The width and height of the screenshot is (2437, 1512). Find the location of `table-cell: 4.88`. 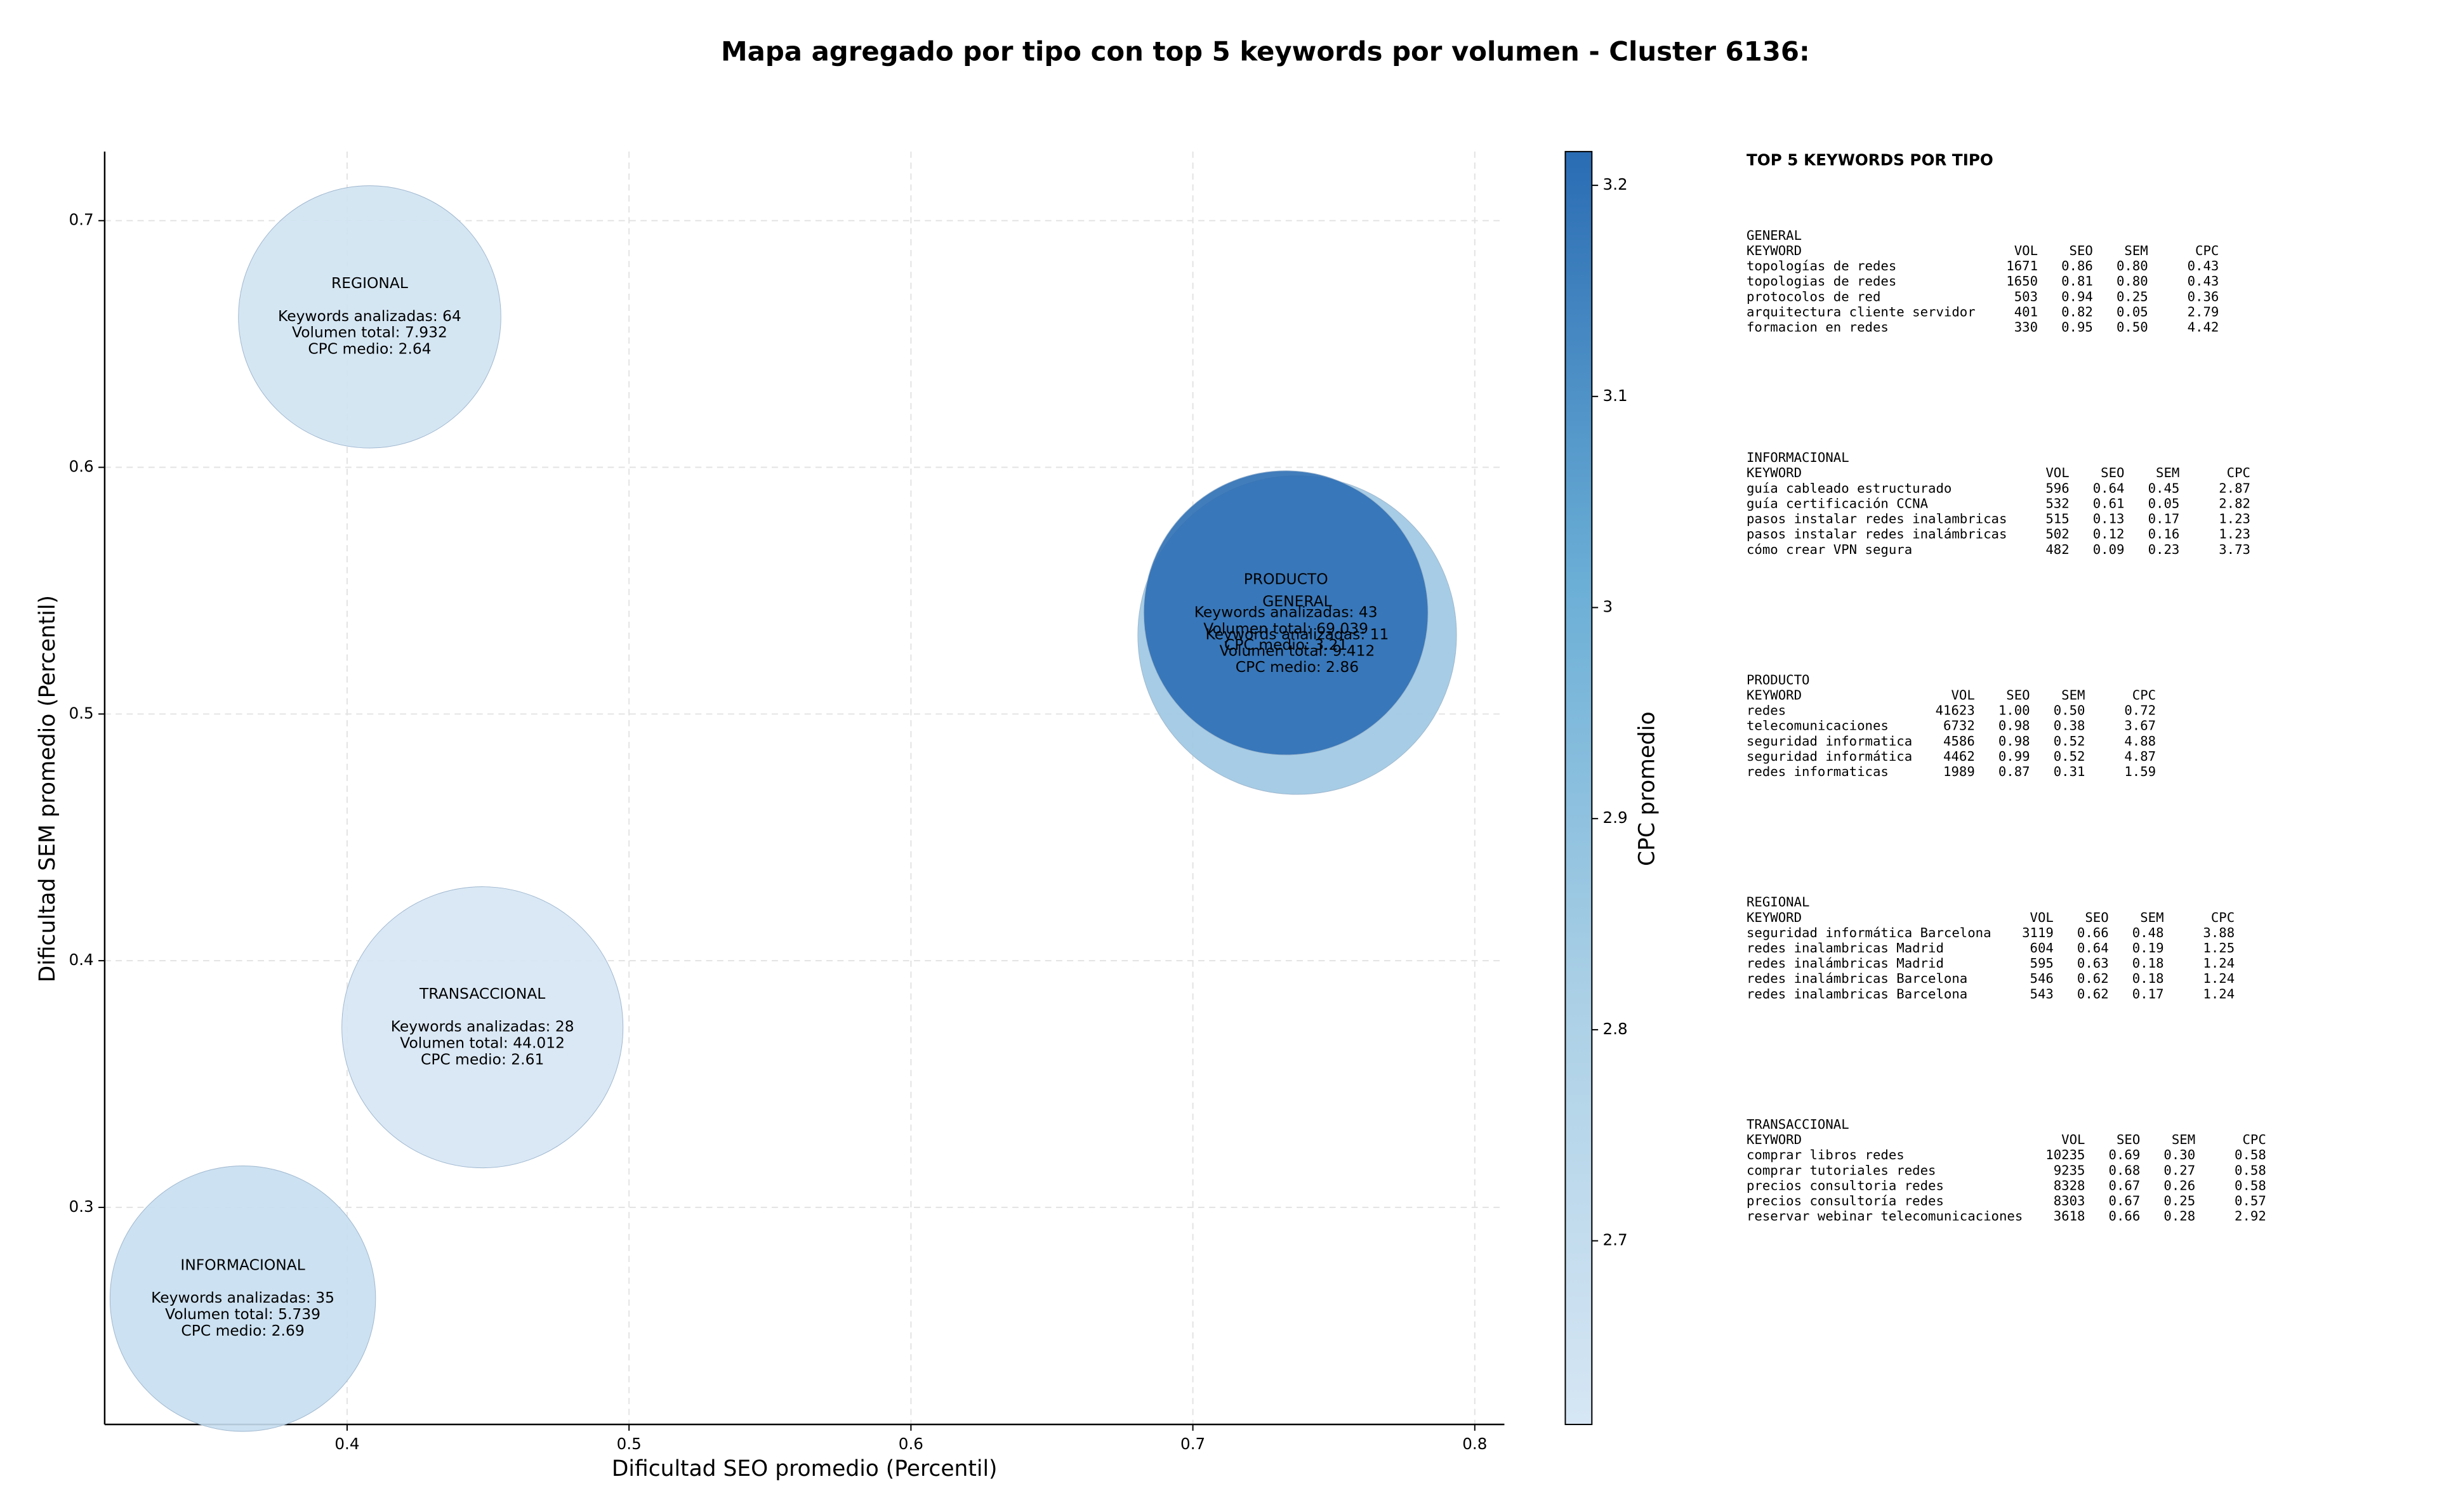

table-cell: 4.88 is located at coordinates (2140, 741).